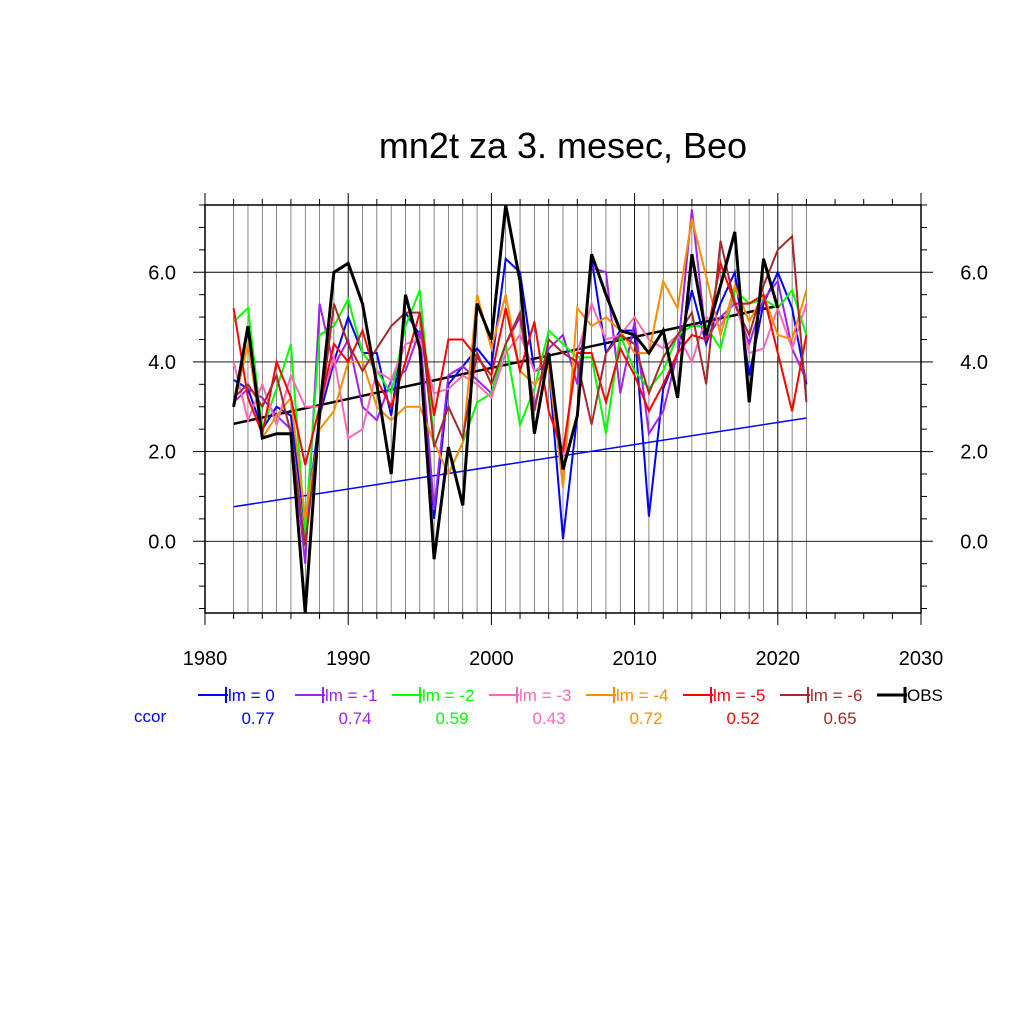 This screenshot has width=1024, height=1024. Describe the element at coordinates (634, 659) in the screenshot. I see `x-tick-label: 2010` at that location.